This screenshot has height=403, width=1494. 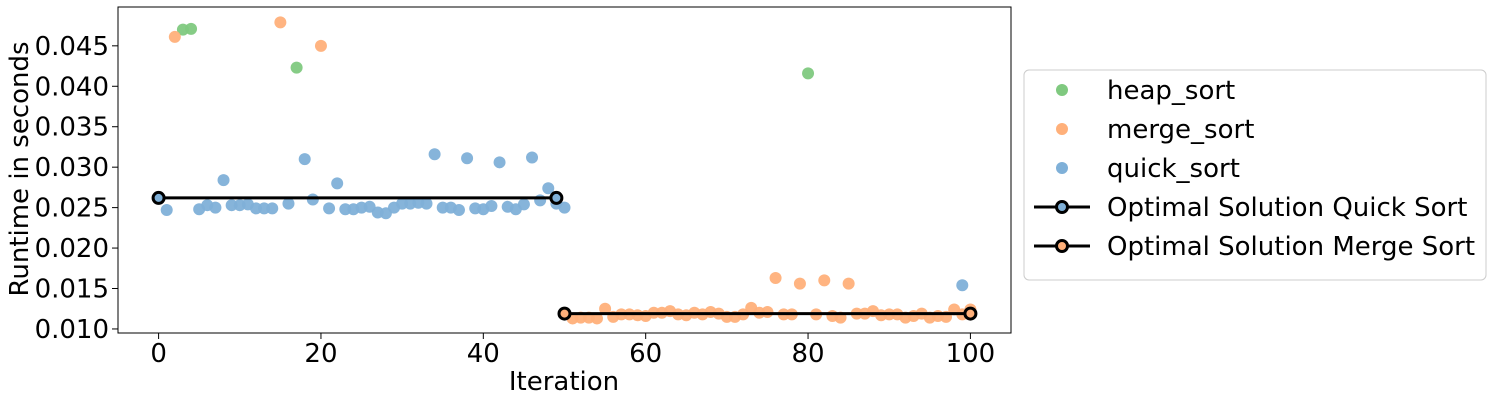 What do you see at coordinates (158, 354) in the screenshot?
I see `x-tick-label: 0` at bounding box center [158, 354].